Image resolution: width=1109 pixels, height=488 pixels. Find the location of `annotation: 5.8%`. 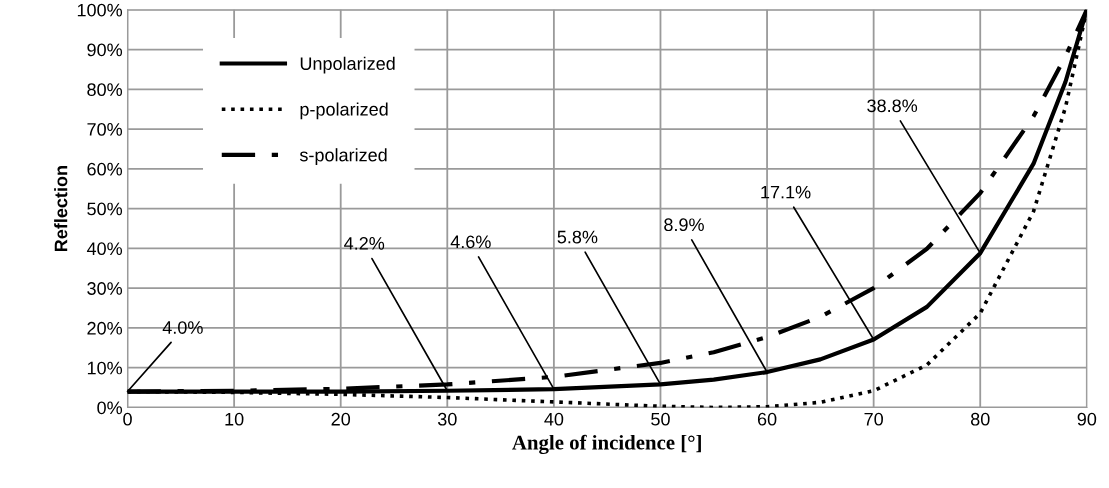

annotation: 5.8% is located at coordinates (577, 237).